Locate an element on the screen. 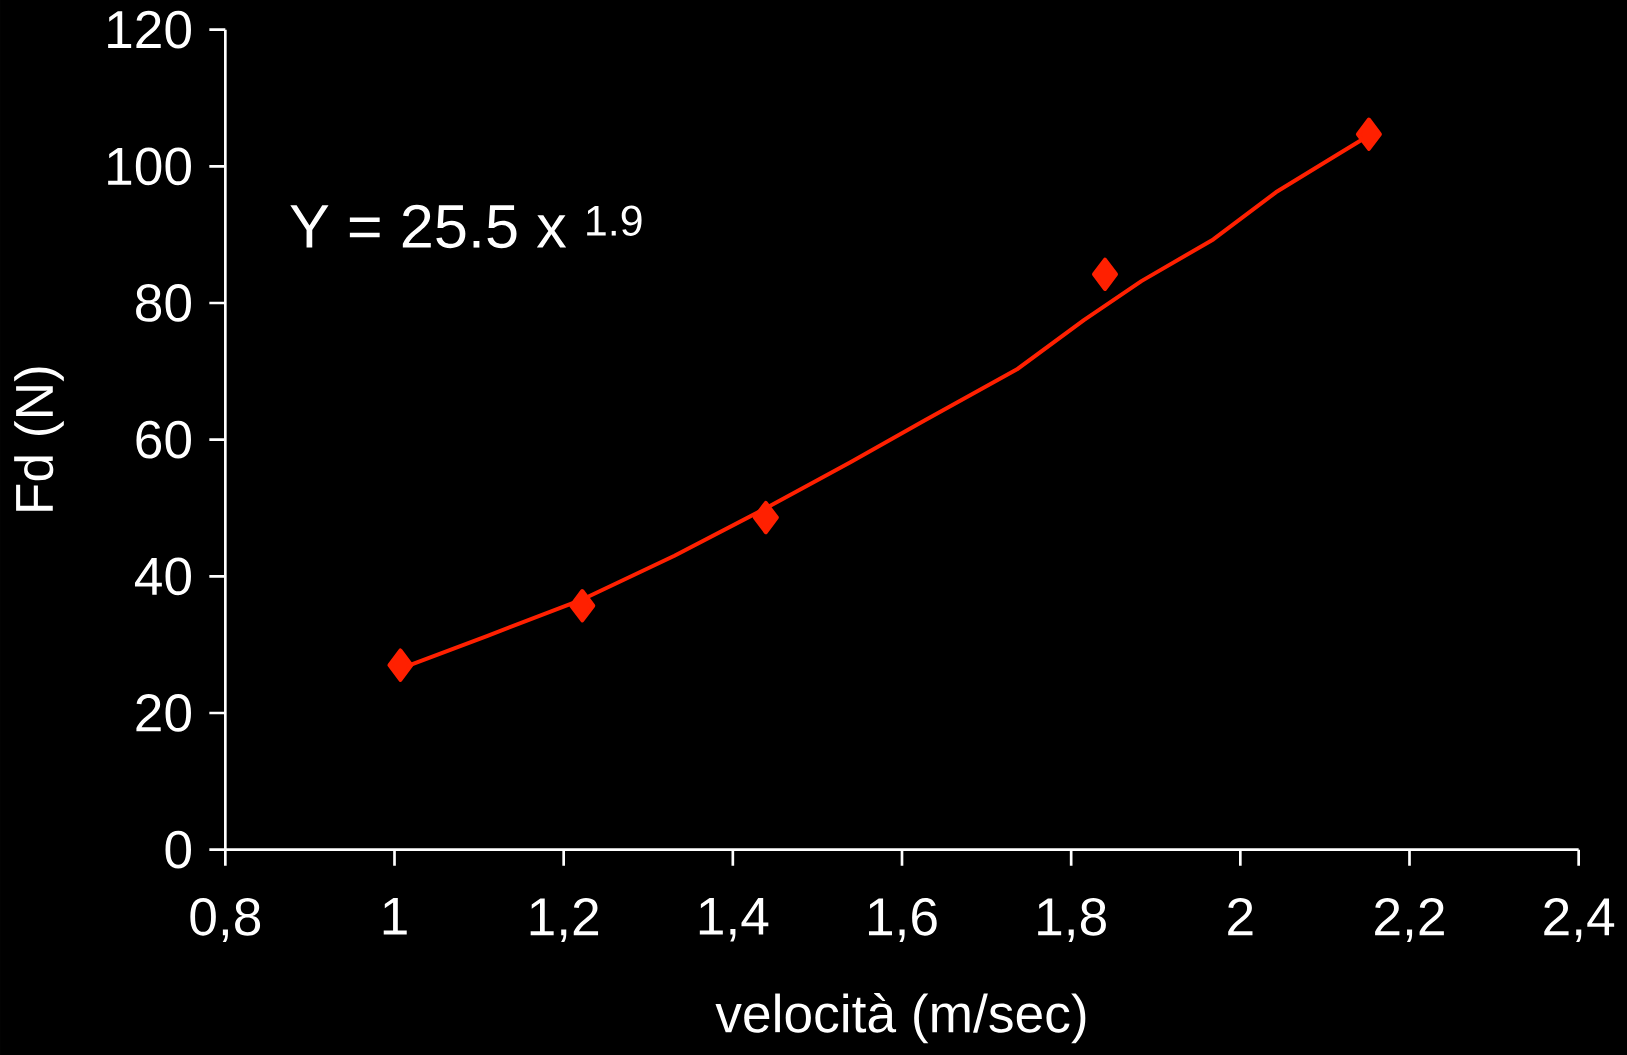 The width and height of the screenshot is (1627, 1055). x-tick-label: 1 is located at coordinates (395, 916).